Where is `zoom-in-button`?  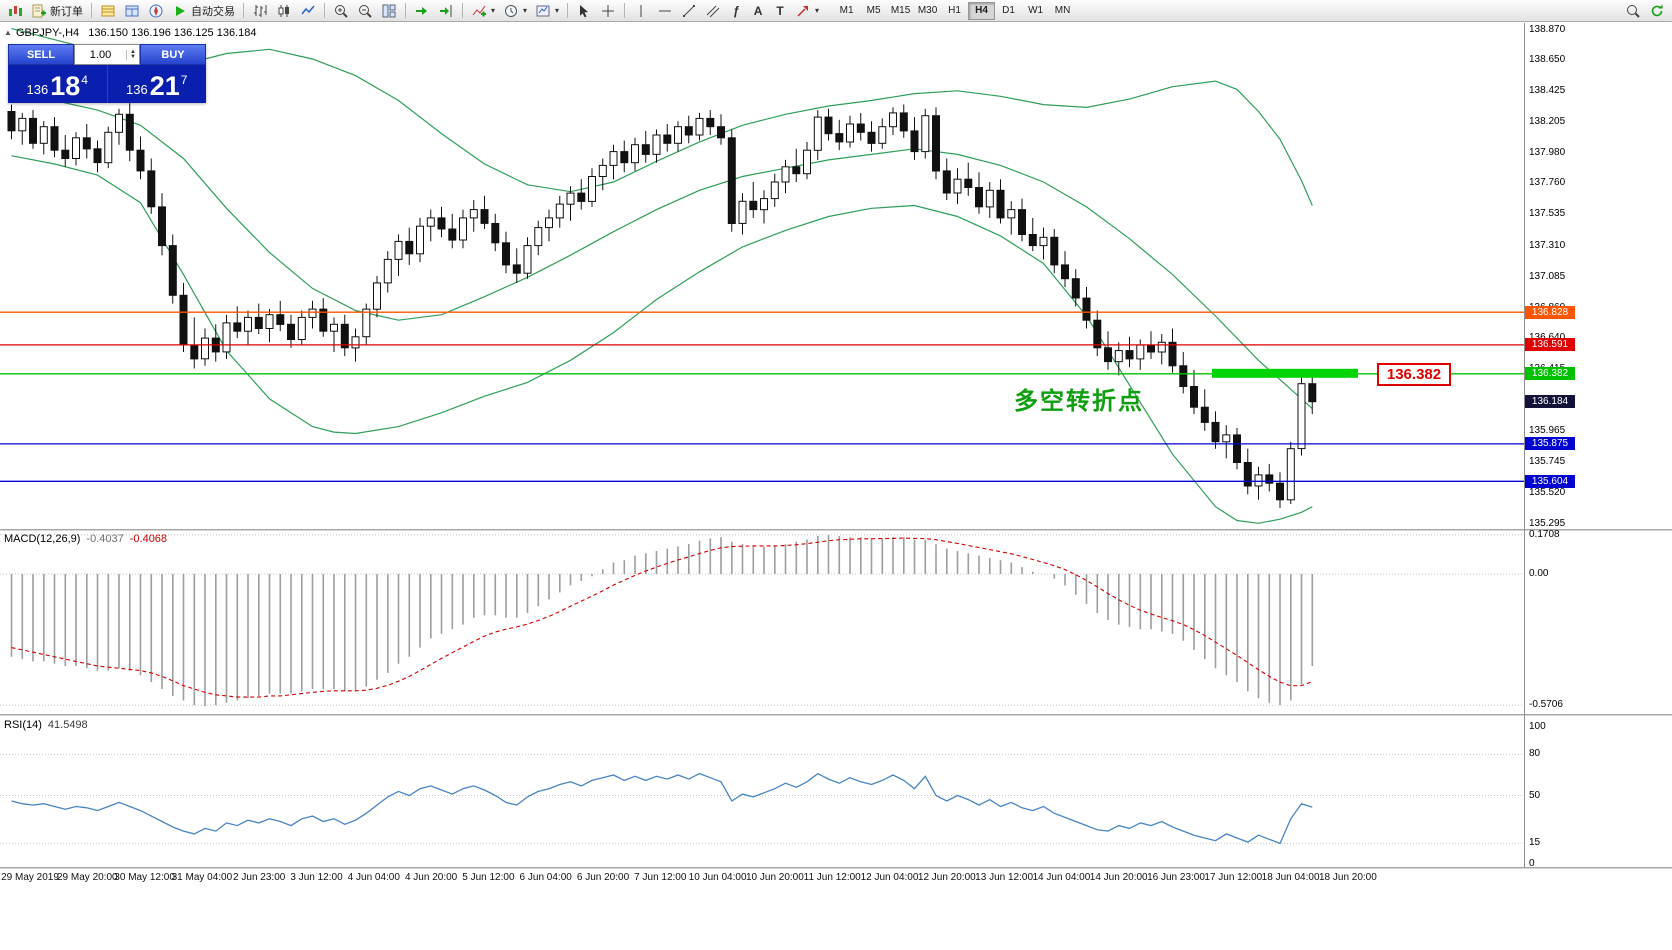 zoom-in-button is located at coordinates (341, 11).